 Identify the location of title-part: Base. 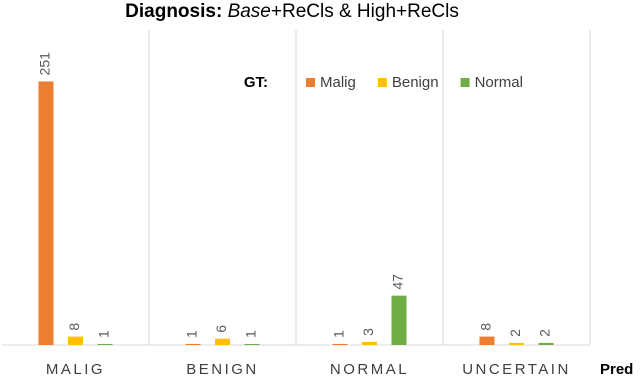
(249, 11).